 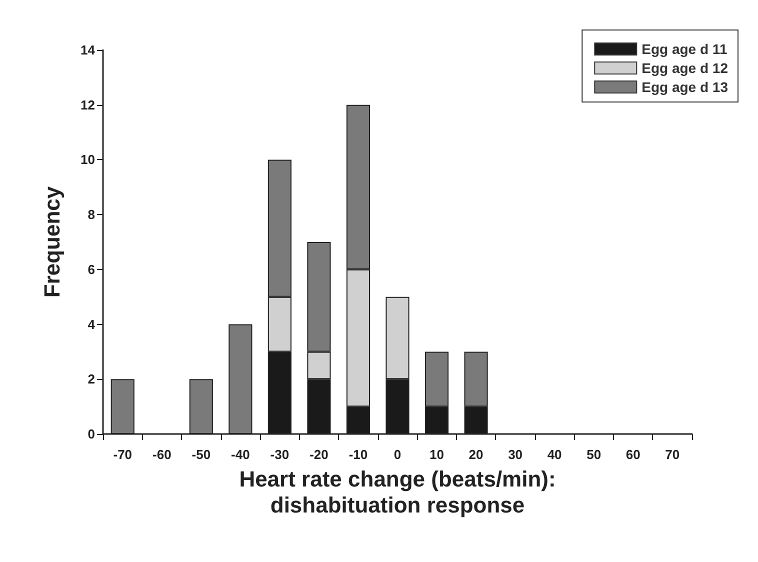 I want to click on y-tick-label: 12, so click(x=87, y=104).